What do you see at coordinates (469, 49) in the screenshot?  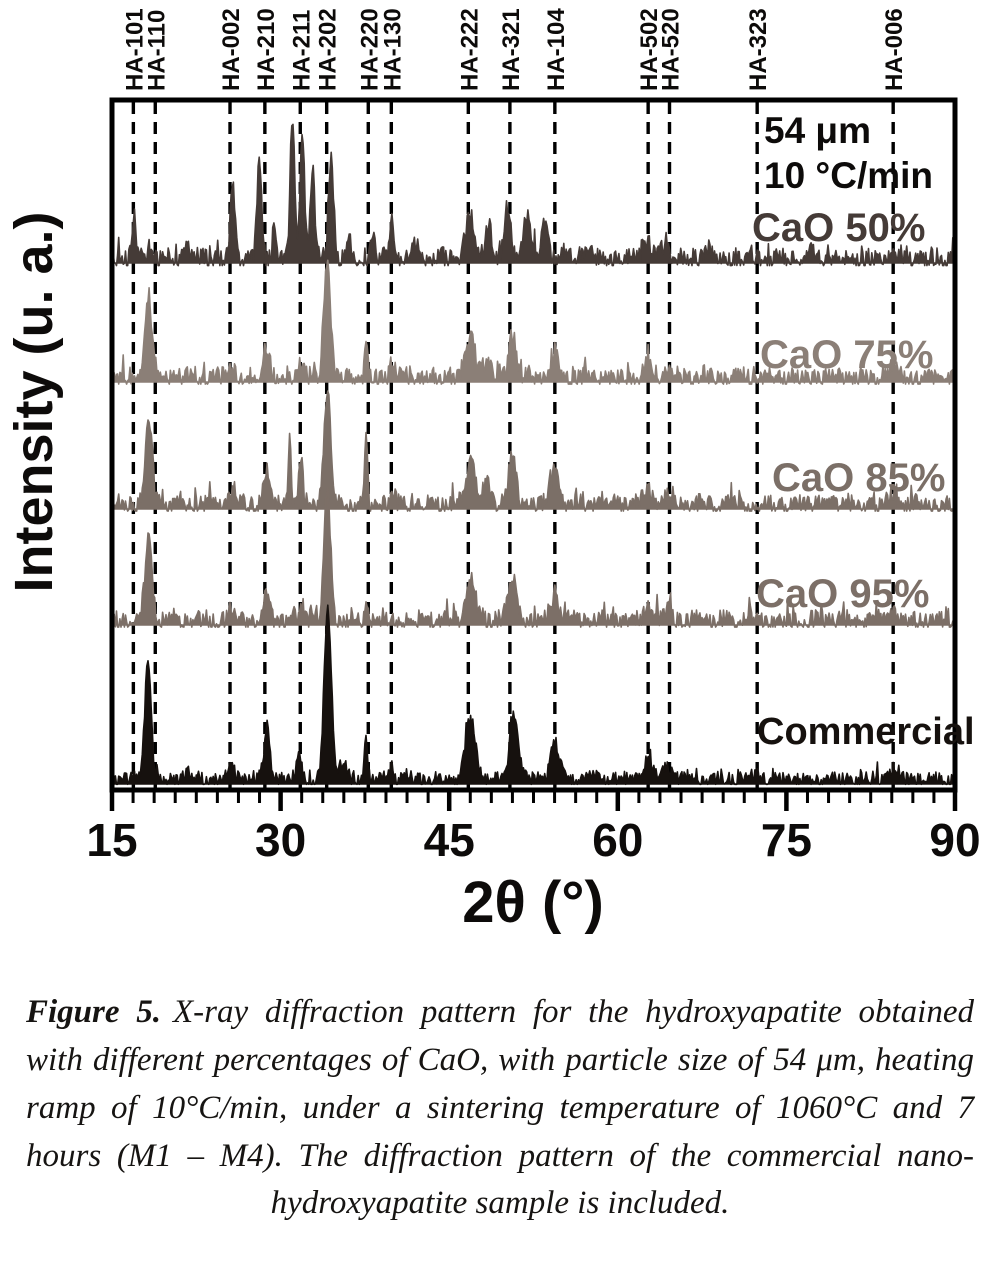 I see `peak-label-ha-222: HA-222` at bounding box center [469, 49].